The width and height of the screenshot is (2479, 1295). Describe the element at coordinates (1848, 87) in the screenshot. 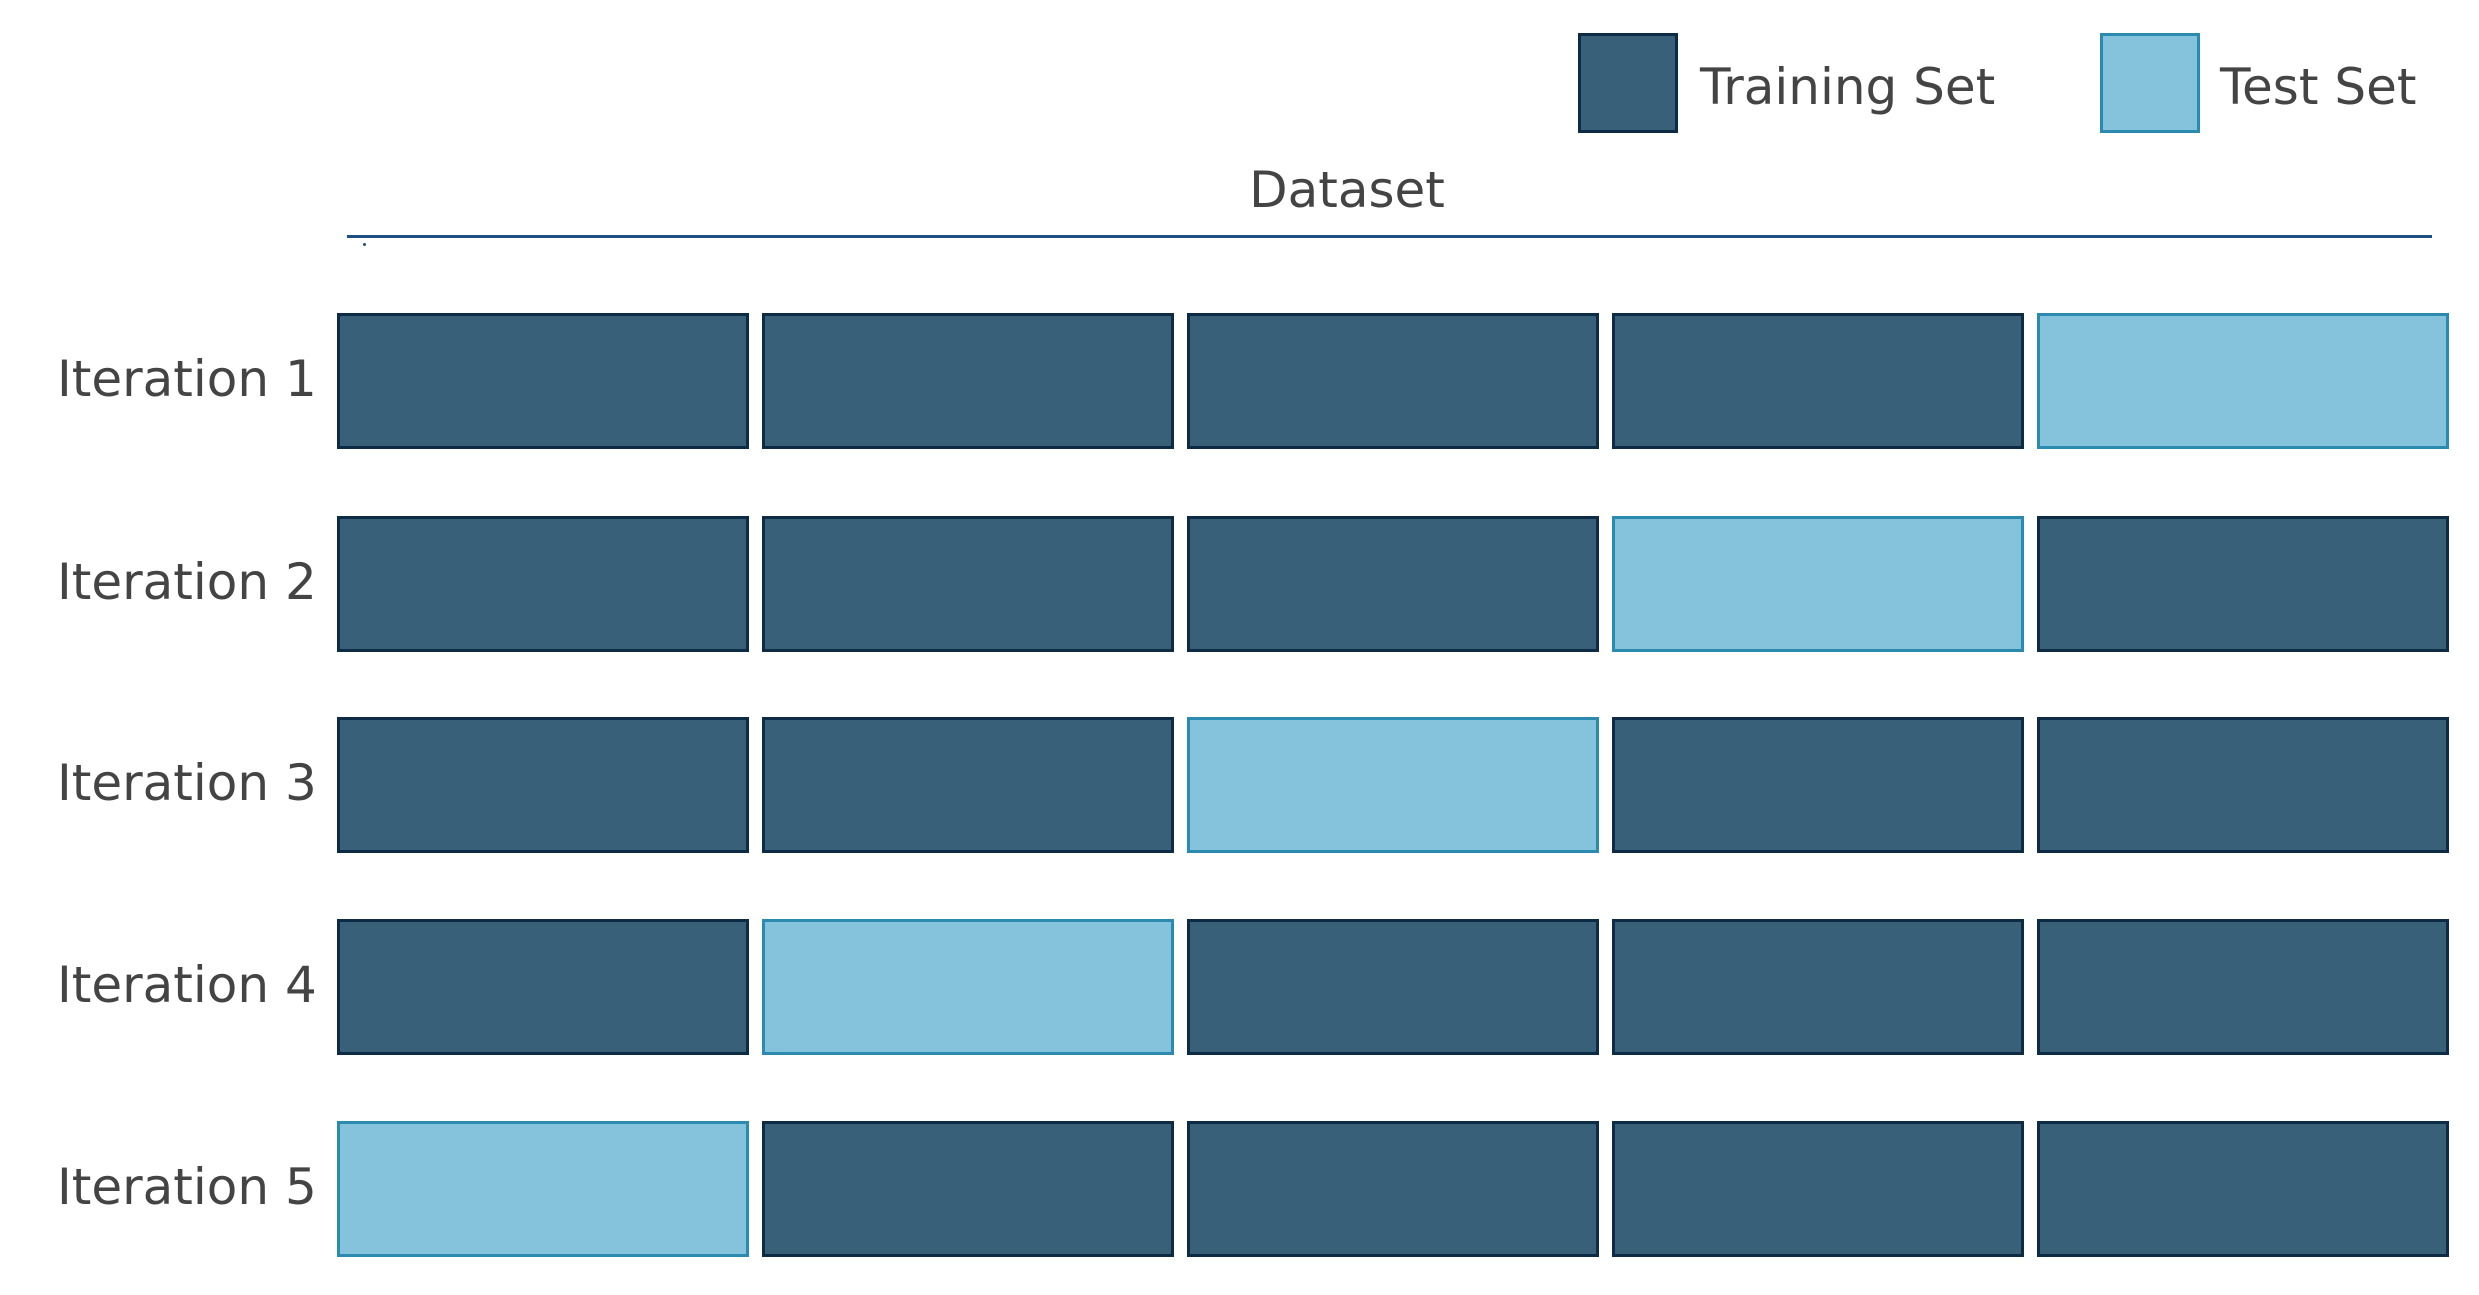

I see `legend-training-label: Training Set` at that location.